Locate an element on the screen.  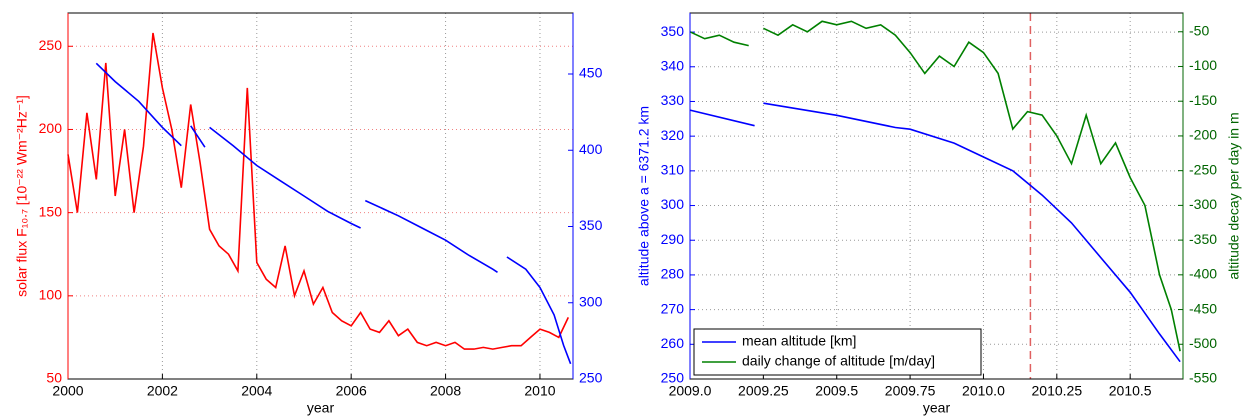
y2-tick-label: 400 is located at coordinates (591, 149).